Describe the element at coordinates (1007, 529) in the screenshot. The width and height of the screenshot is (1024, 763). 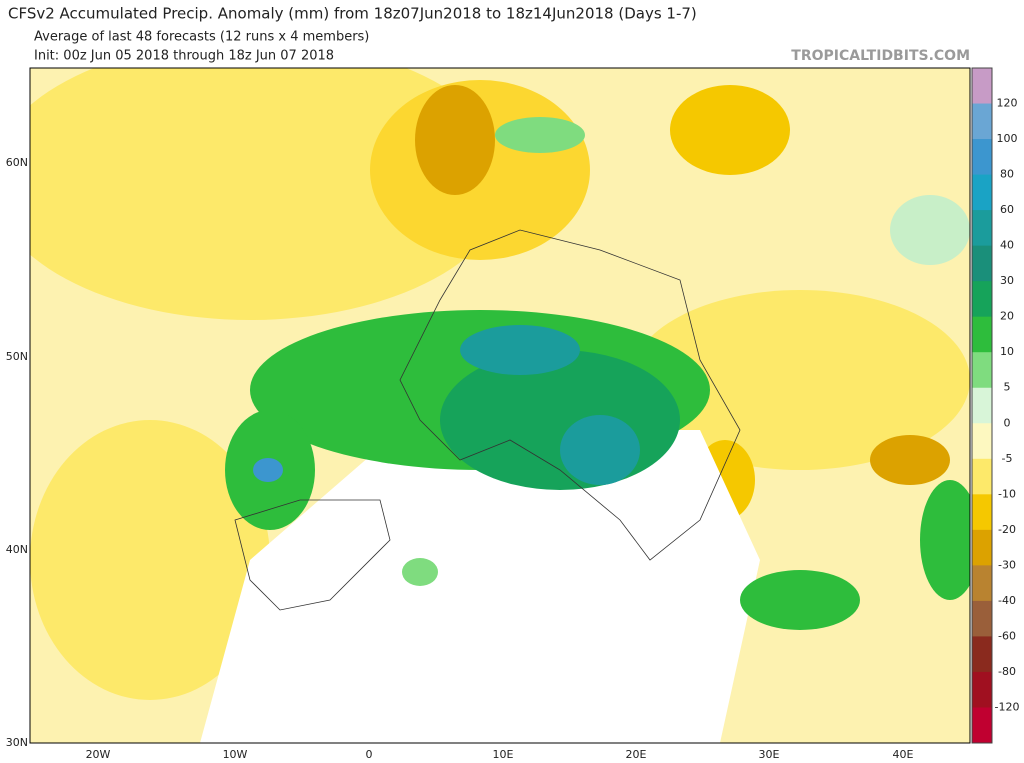
I see `colorbar-label: -20` at that location.